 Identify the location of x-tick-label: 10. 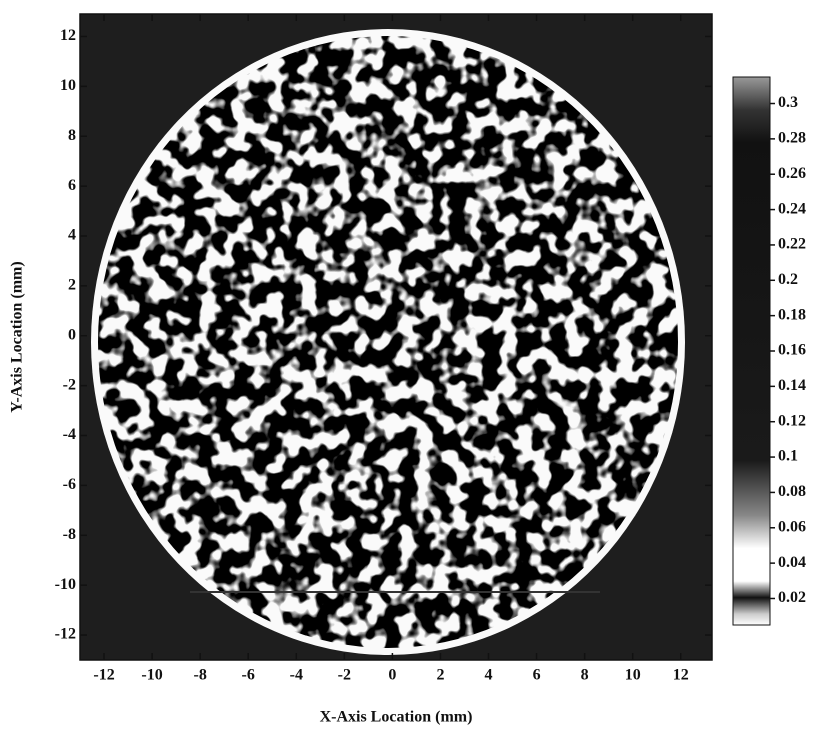
(633, 675).